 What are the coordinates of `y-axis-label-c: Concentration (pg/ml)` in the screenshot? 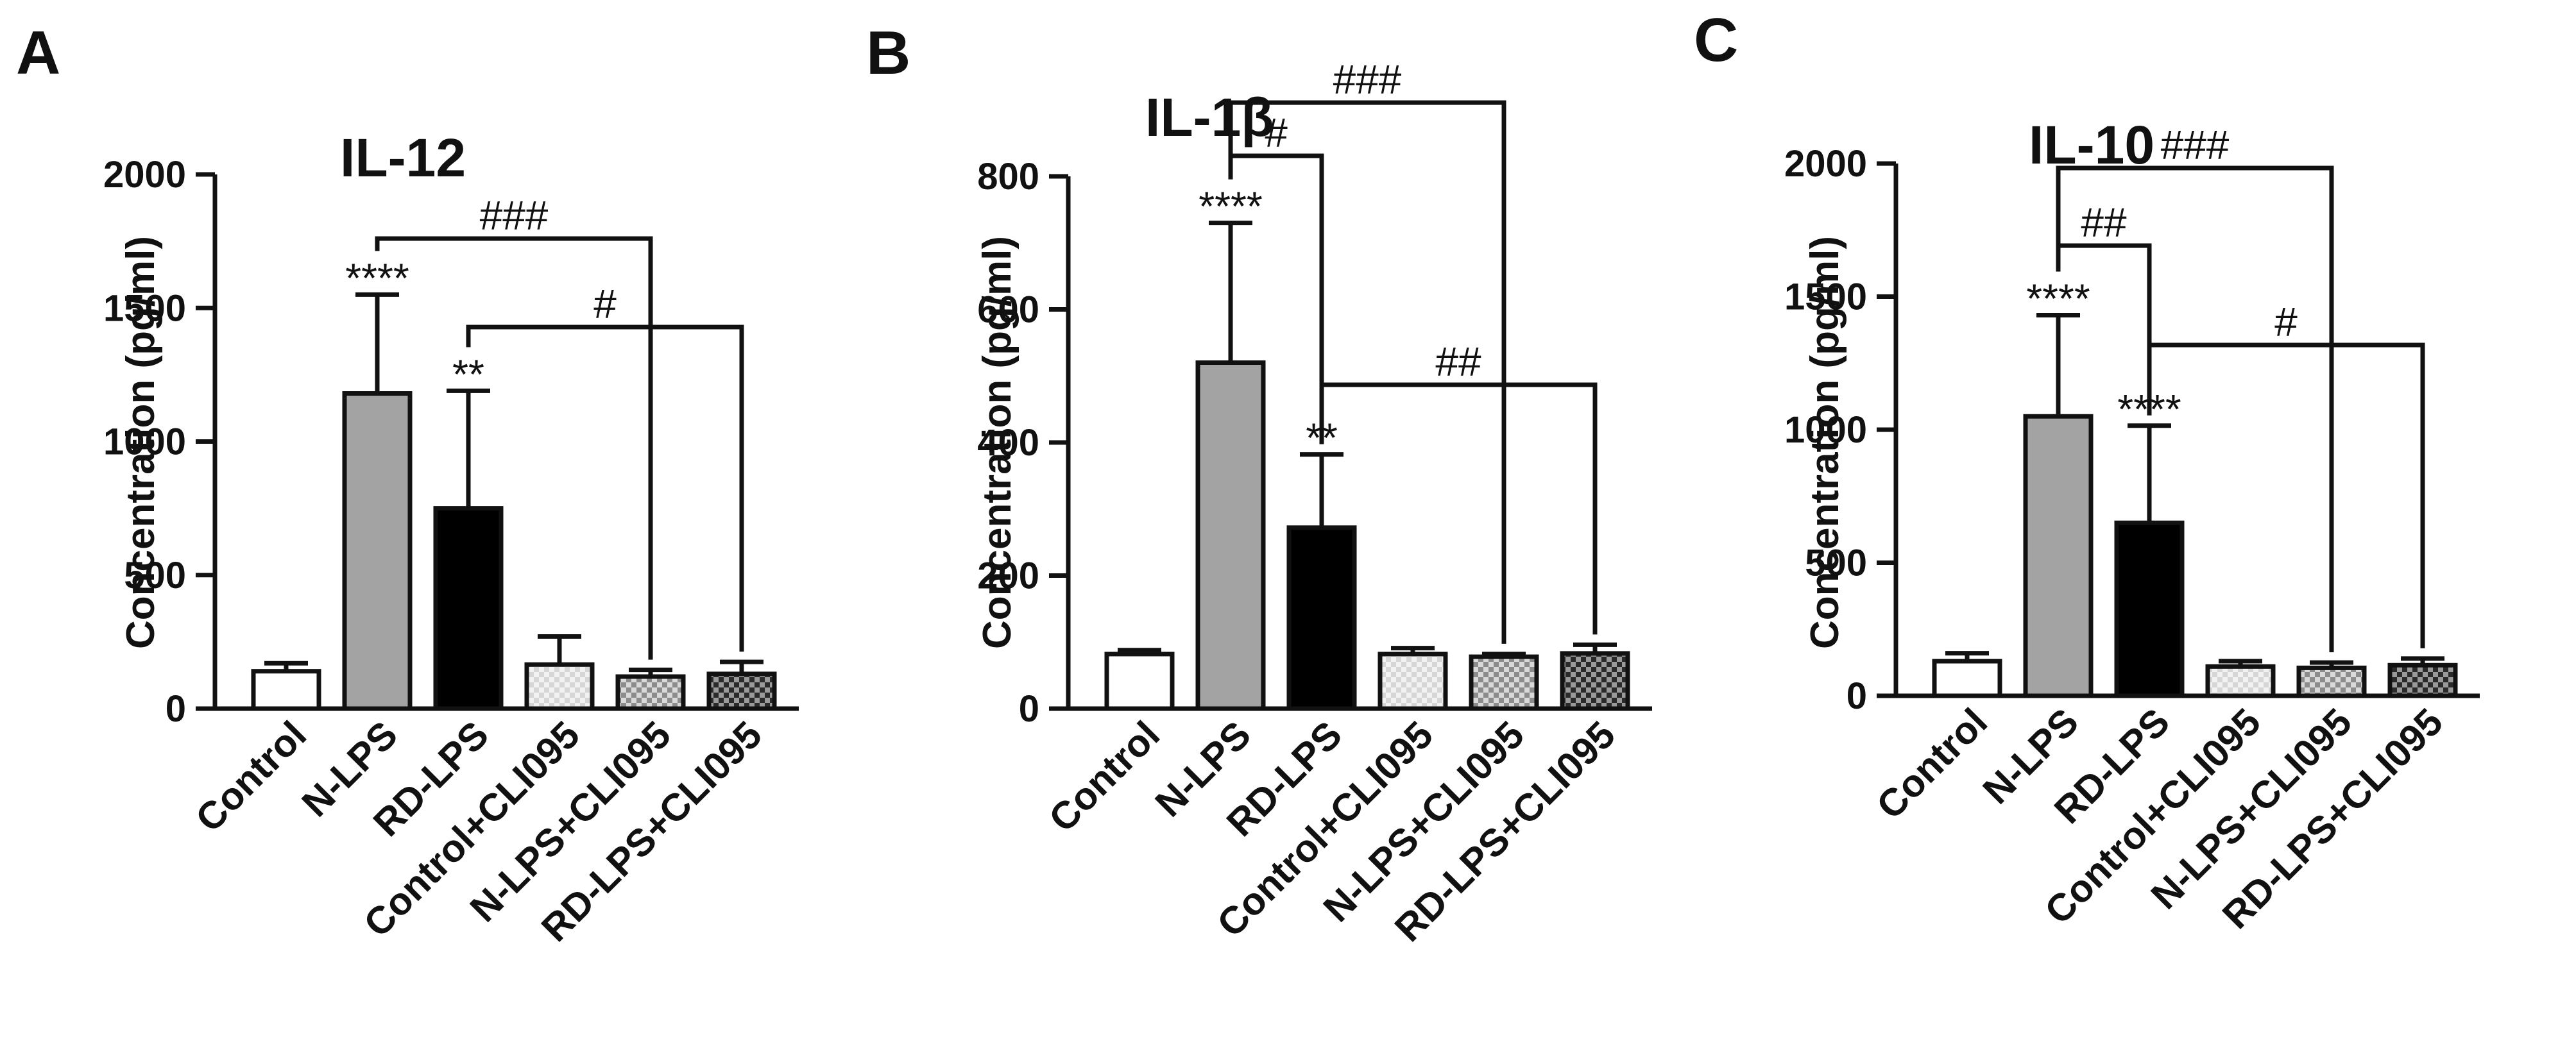 It's located at (1825, 442).